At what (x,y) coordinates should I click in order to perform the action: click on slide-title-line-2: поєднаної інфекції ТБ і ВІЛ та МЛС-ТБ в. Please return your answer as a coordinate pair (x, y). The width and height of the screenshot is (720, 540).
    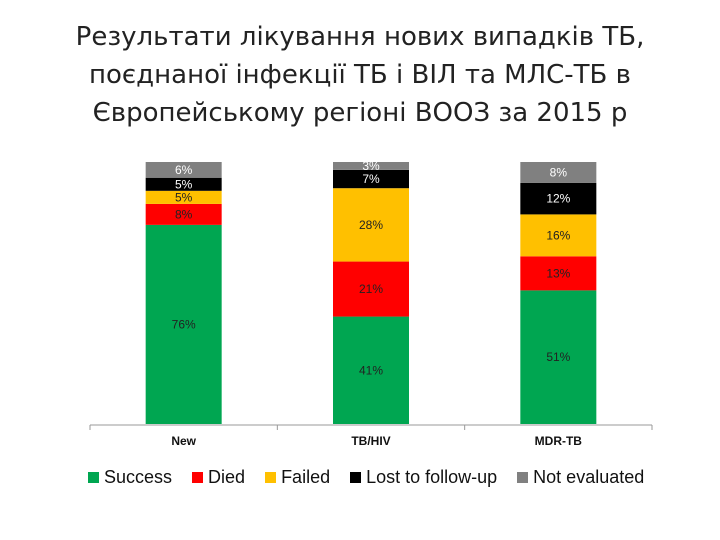
    Looking at the image, I should click on (359, 75).